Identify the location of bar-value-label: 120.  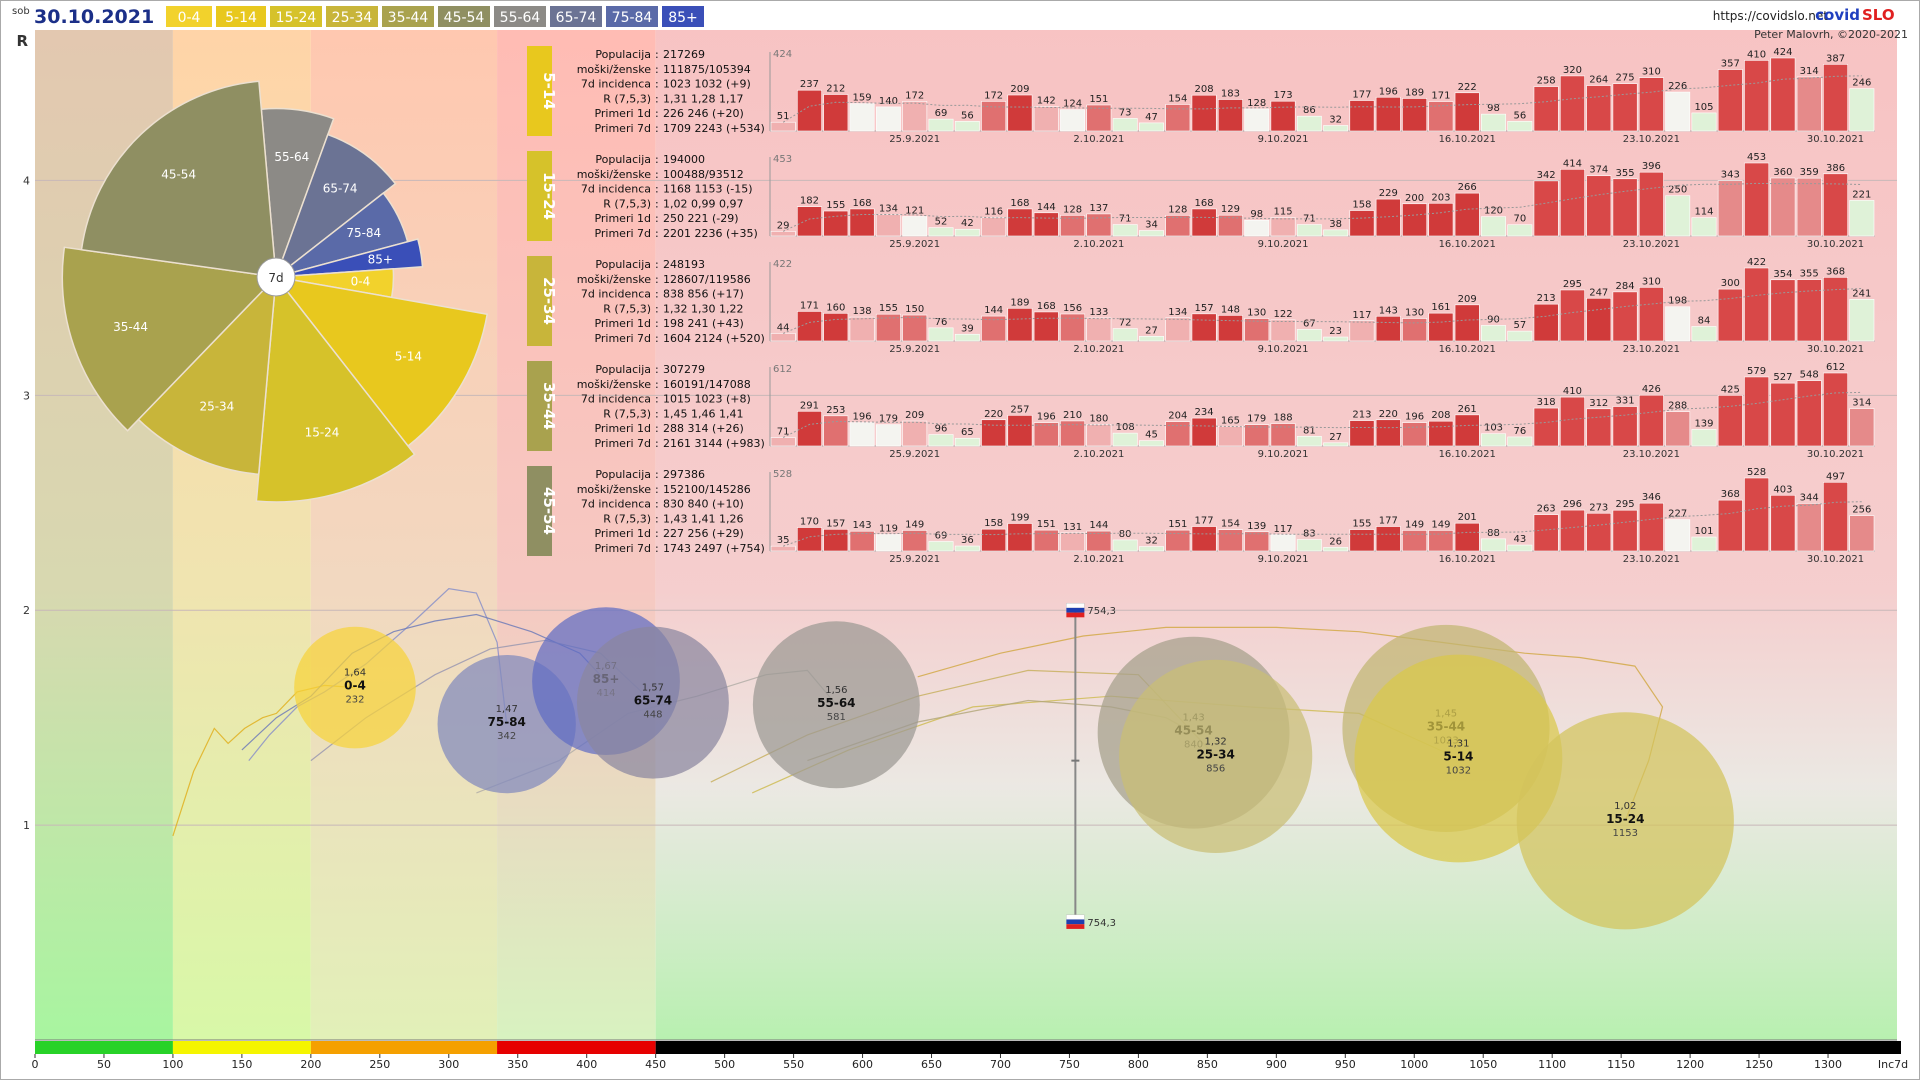
(1493, 211).